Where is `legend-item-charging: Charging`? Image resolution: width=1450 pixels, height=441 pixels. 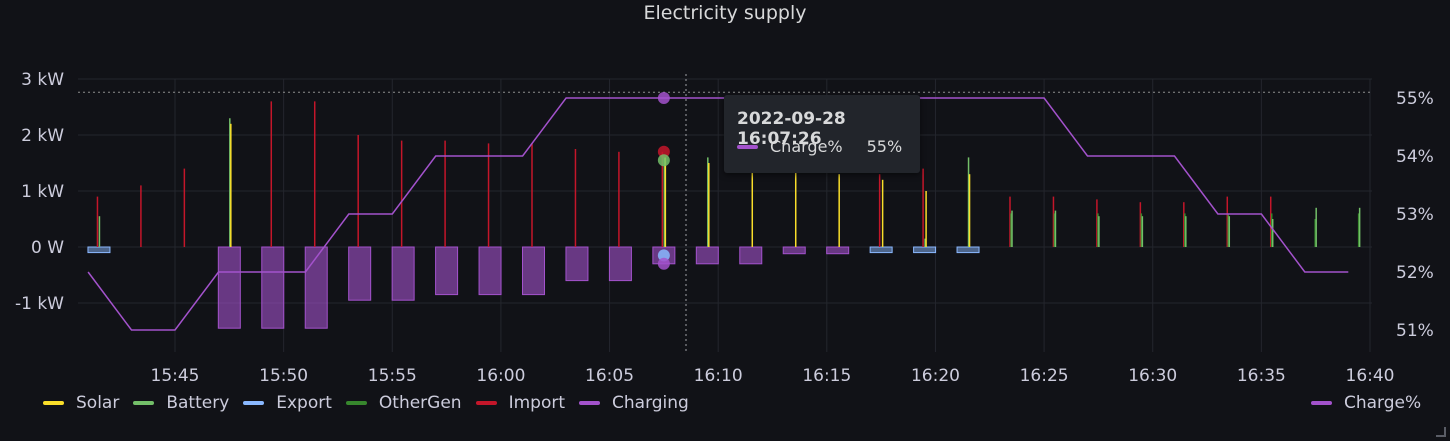 legend-item-charging: Charging is located at coordinates (634, 403).